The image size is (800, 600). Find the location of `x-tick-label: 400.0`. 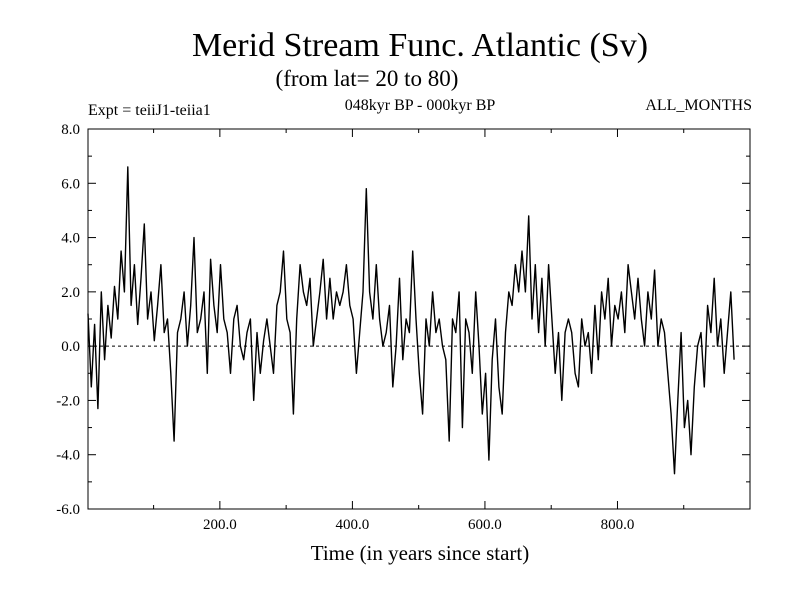

x-tick-label: 400.0 is located at coordinates (353, 525).